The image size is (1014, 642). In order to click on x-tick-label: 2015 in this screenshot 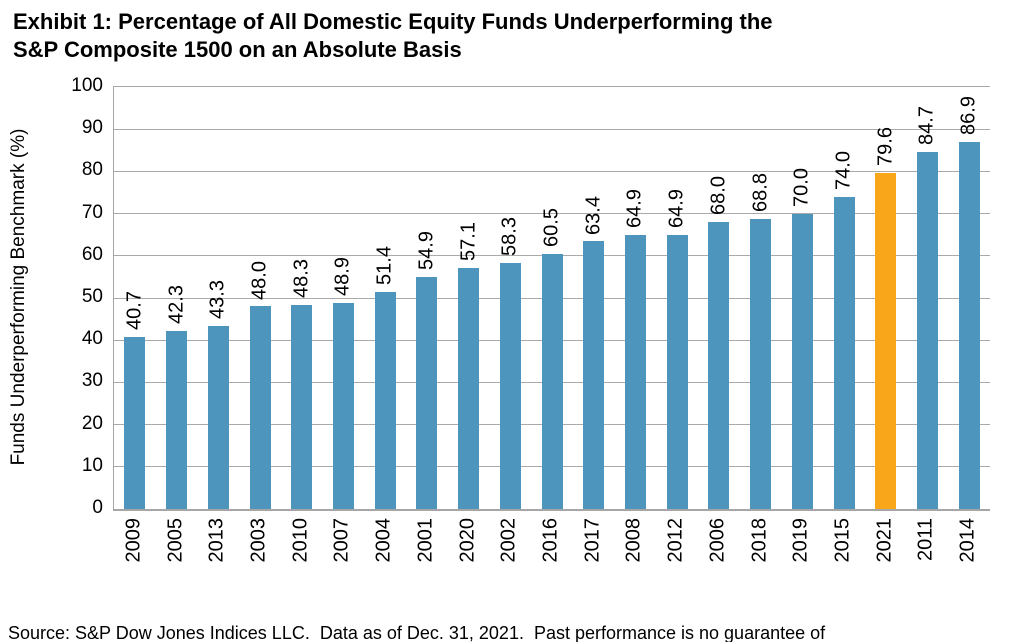, I will do `click(842, 540)`.